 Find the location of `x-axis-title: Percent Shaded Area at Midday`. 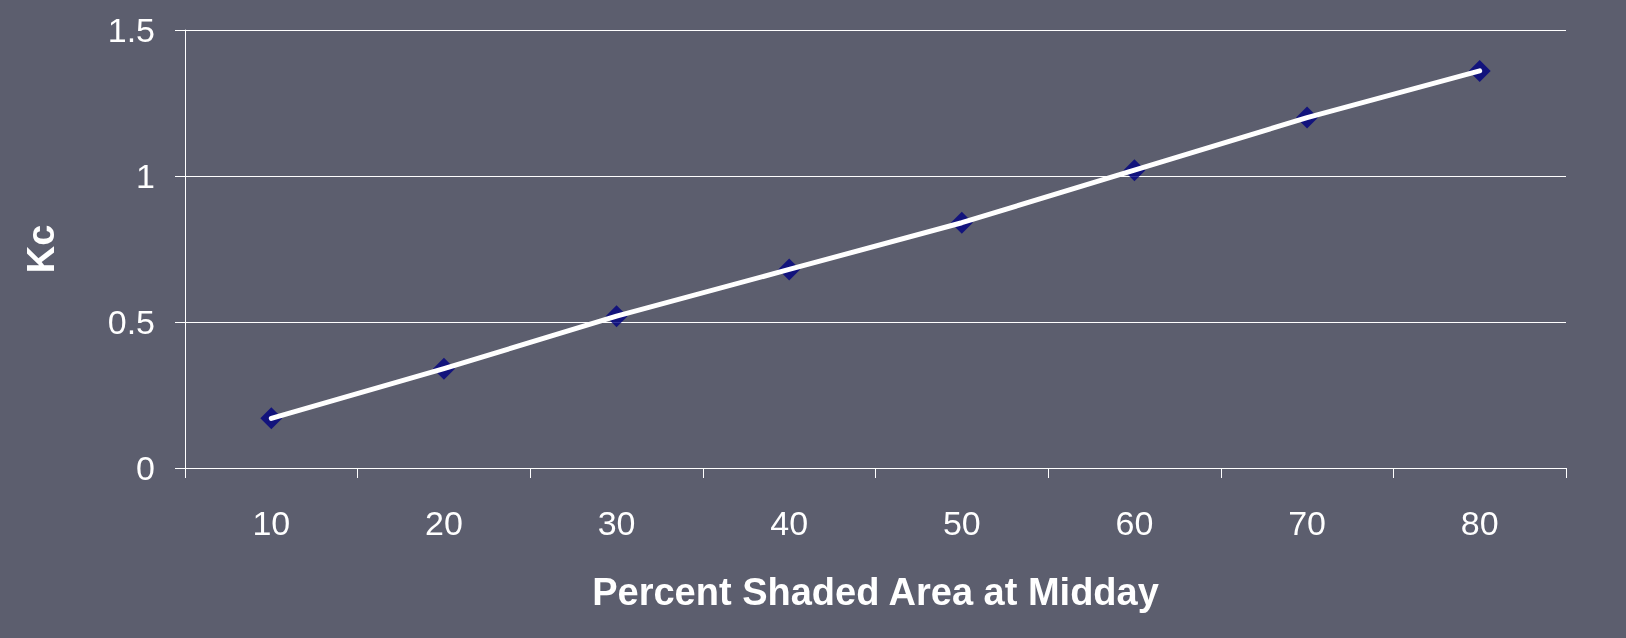

x-axis-title: Percent Shaded Area at Midday is located at coordinates (875, 592).